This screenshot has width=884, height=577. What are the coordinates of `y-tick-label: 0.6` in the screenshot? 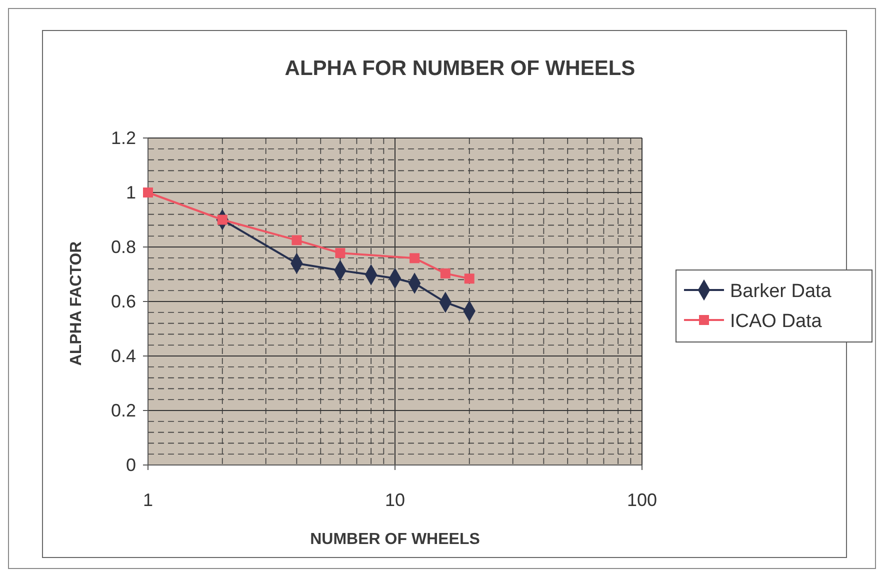 It's located at (123, 302).